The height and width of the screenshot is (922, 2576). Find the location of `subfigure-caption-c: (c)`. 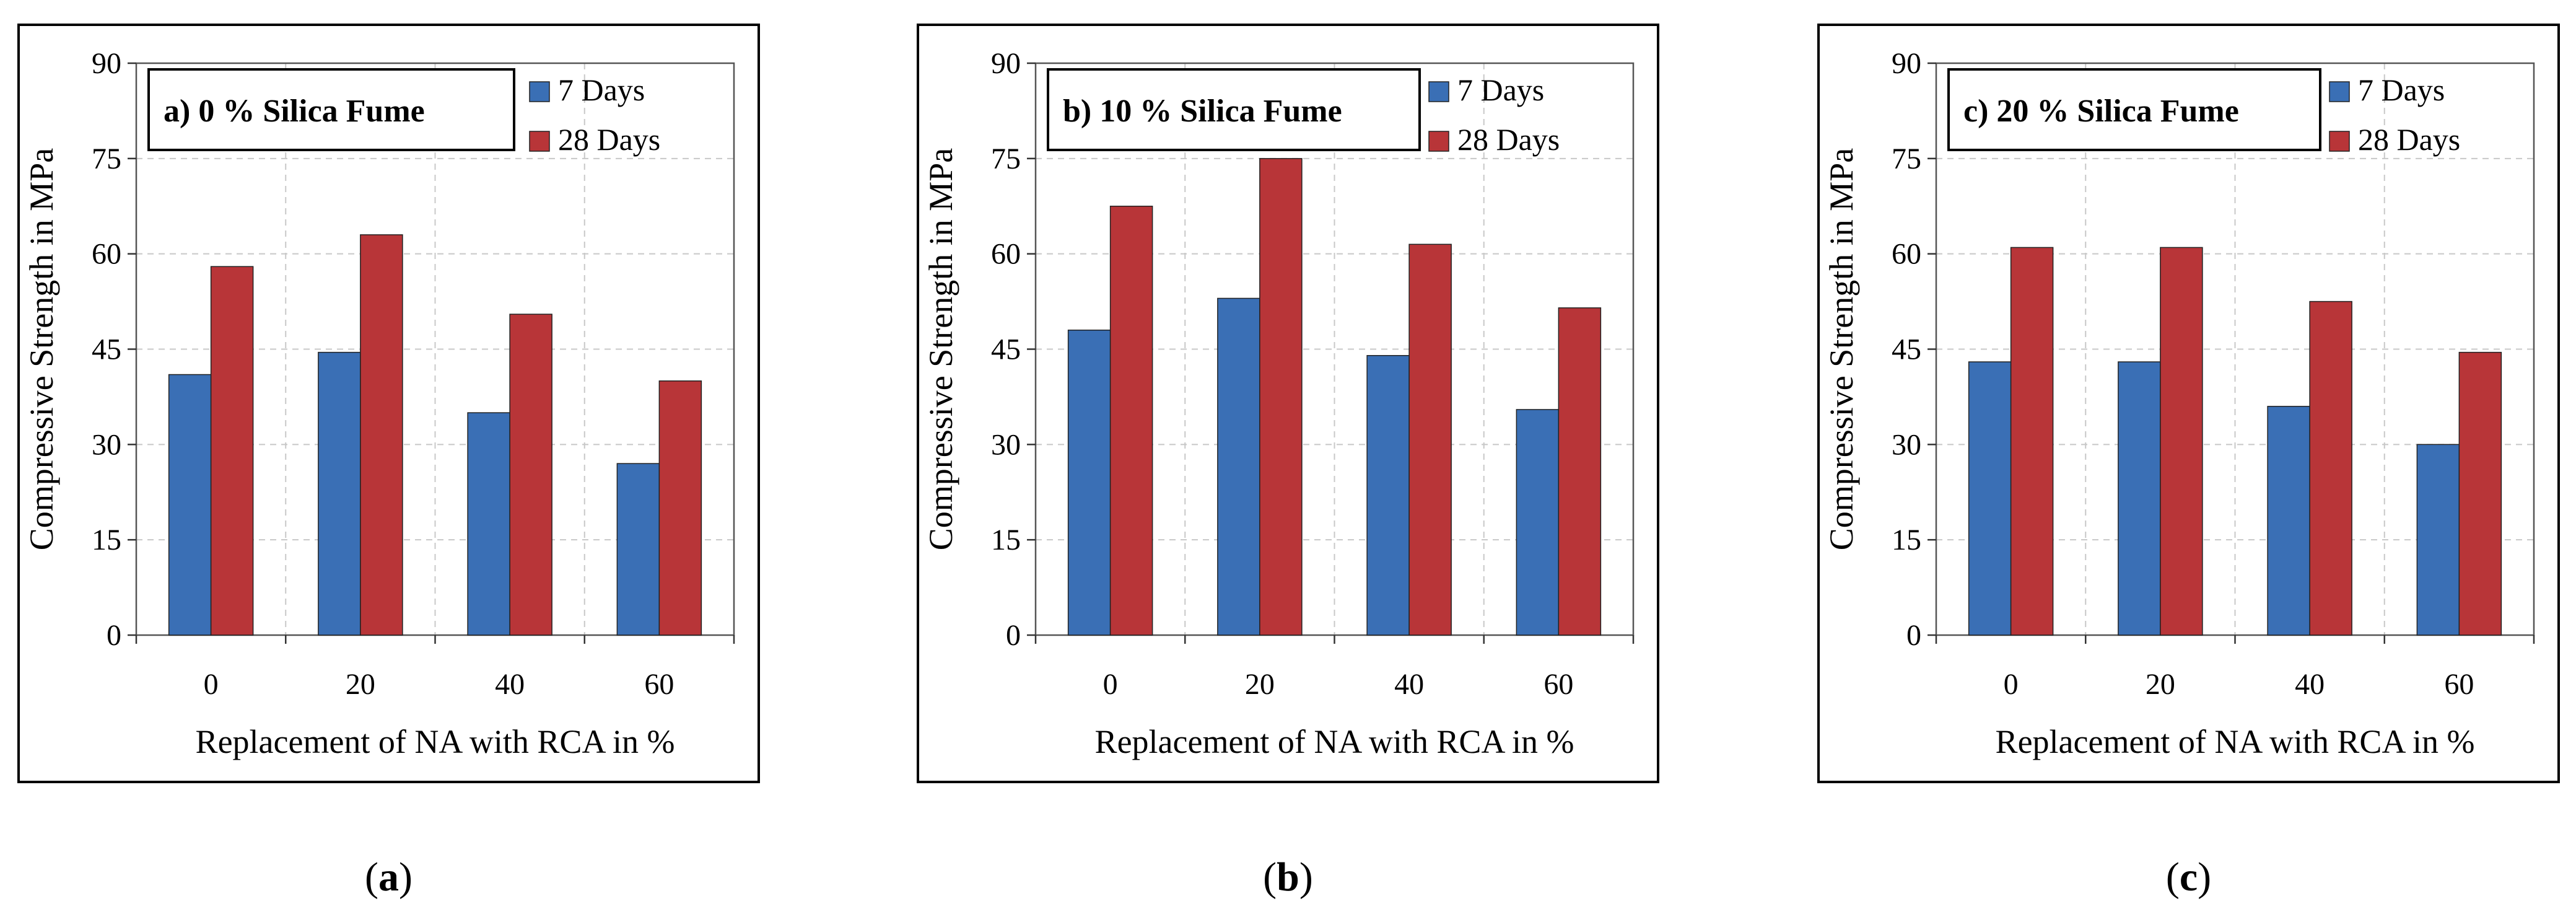

subfigure-caption-c: (c) is located at coordinates (2188, 877).